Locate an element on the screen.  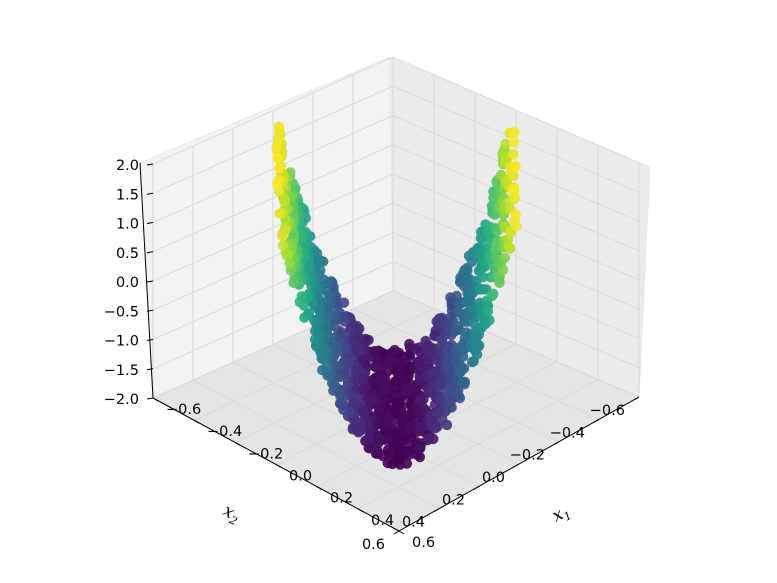
y-tick-label: −0.6 is located at coordinates (607, 411).